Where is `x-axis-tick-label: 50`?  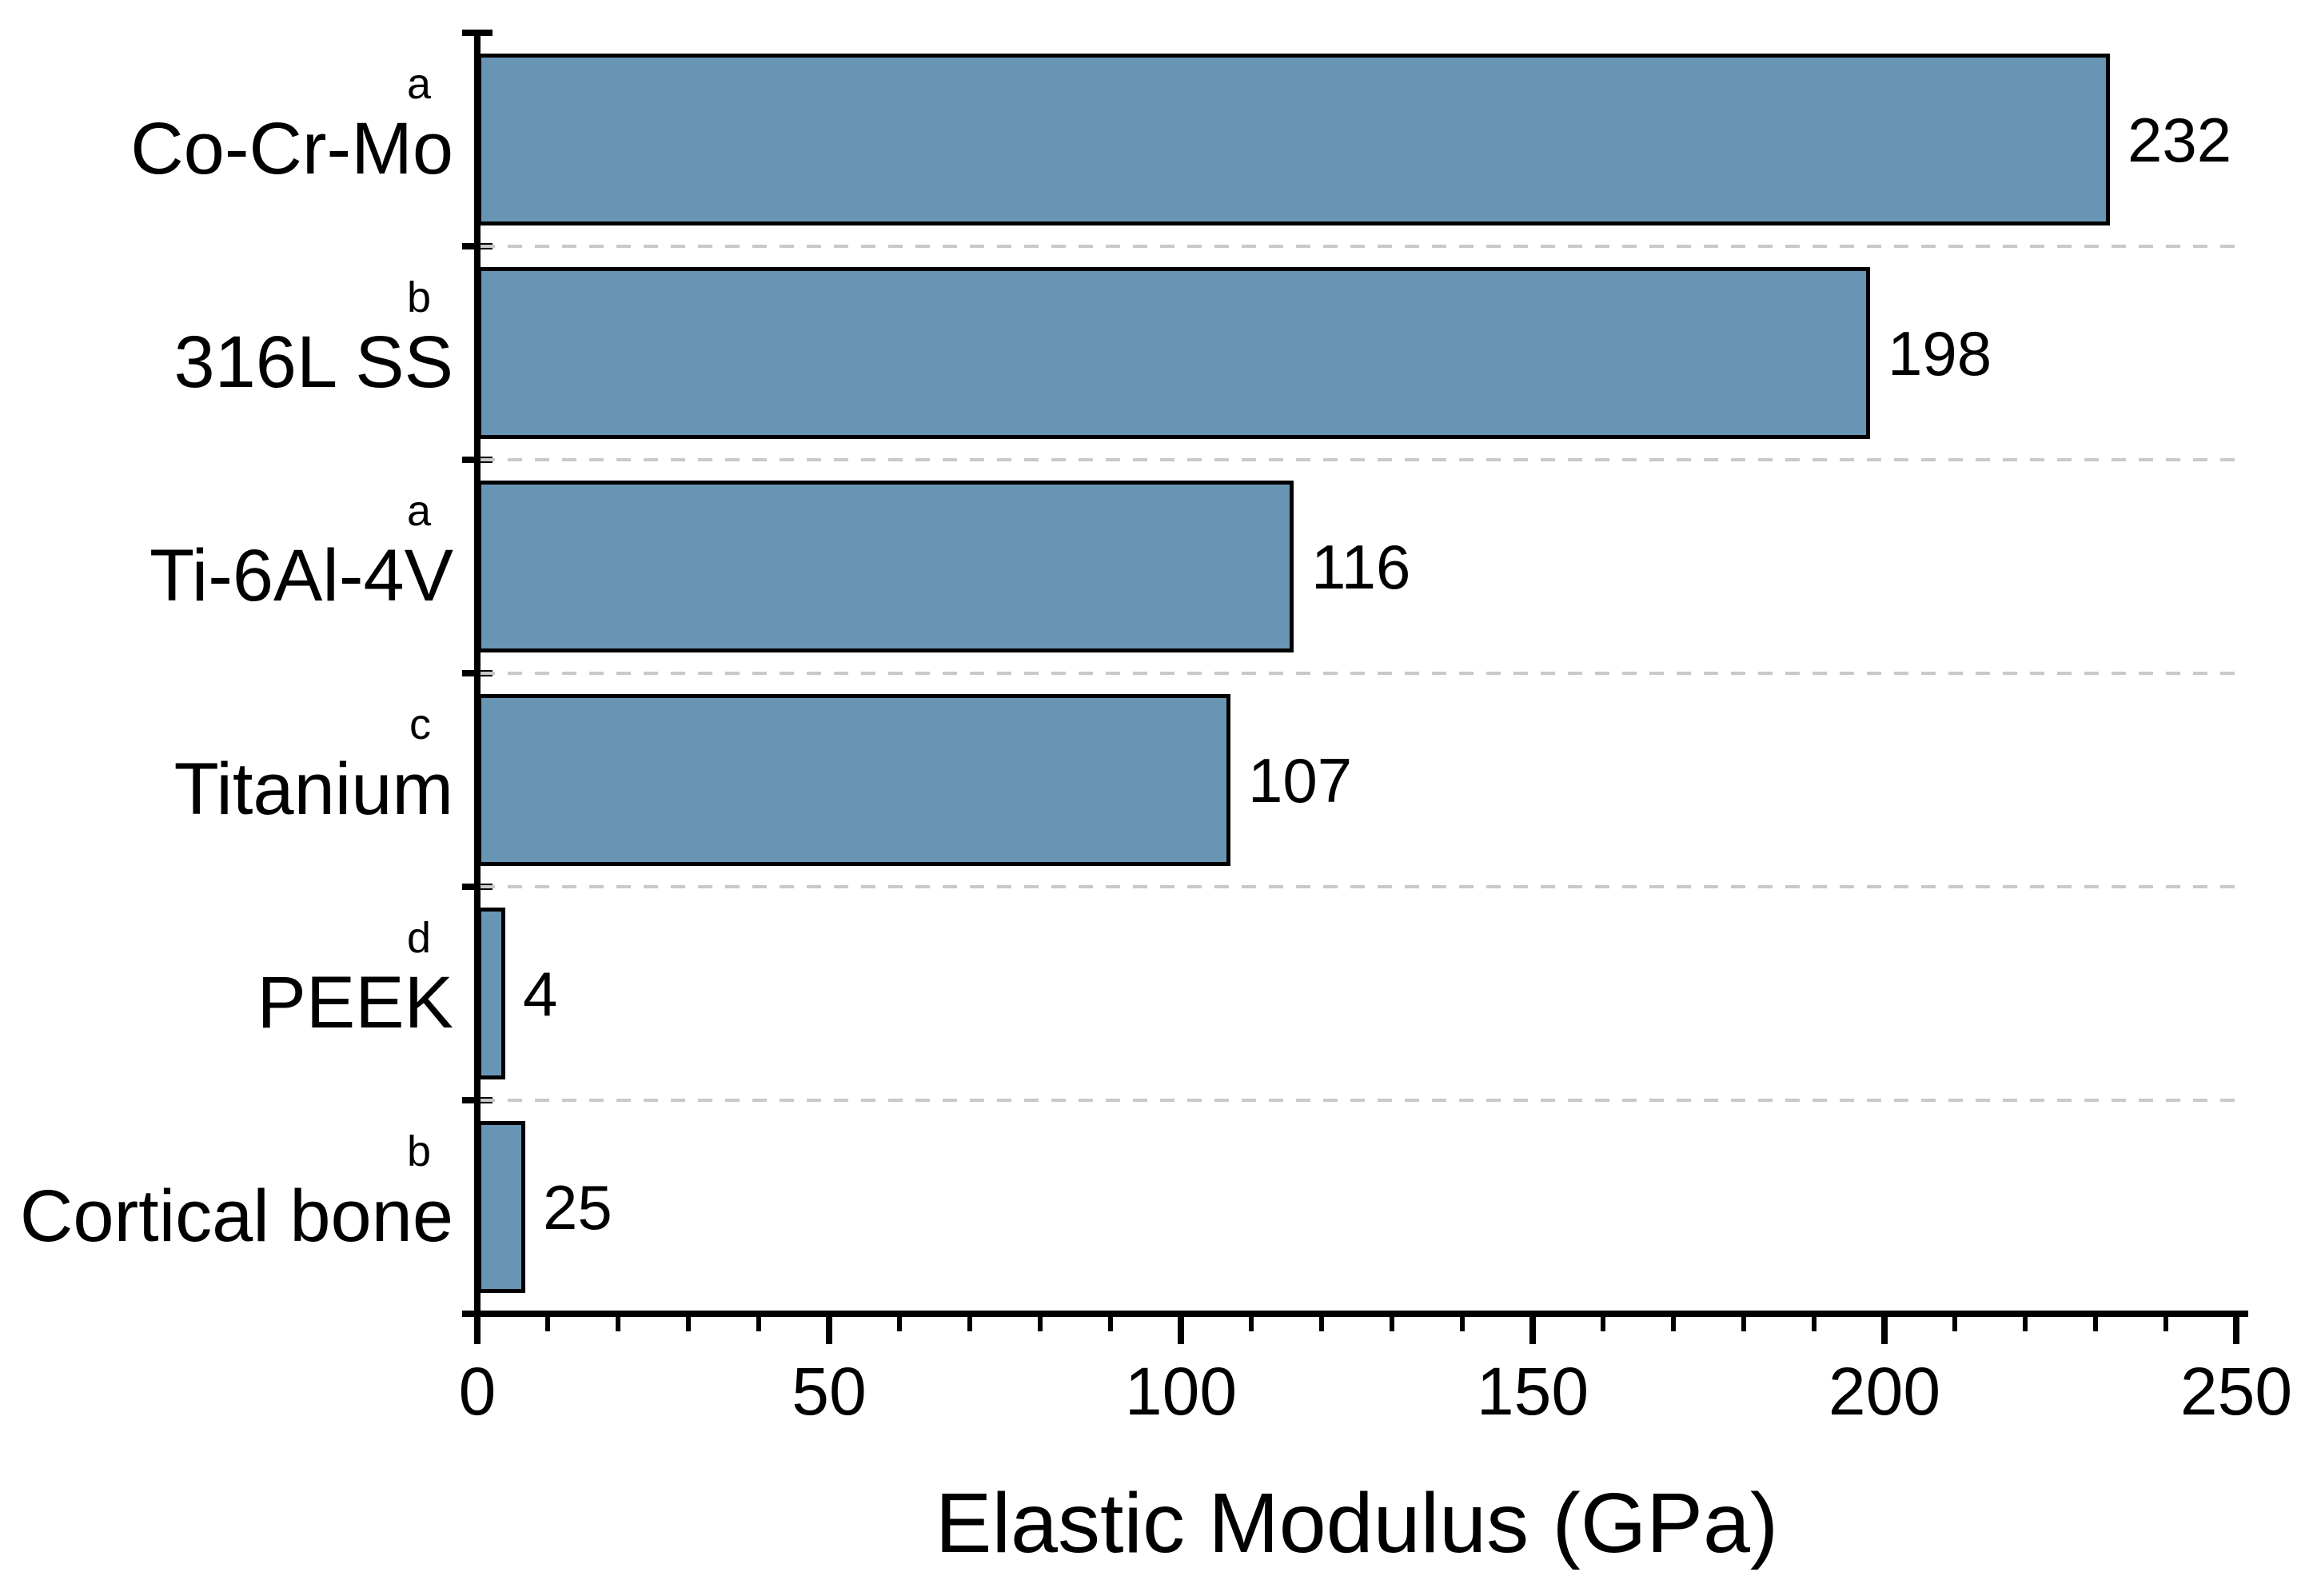 x-axis-tick-label: 50 is located at coordinates (829, 1391).